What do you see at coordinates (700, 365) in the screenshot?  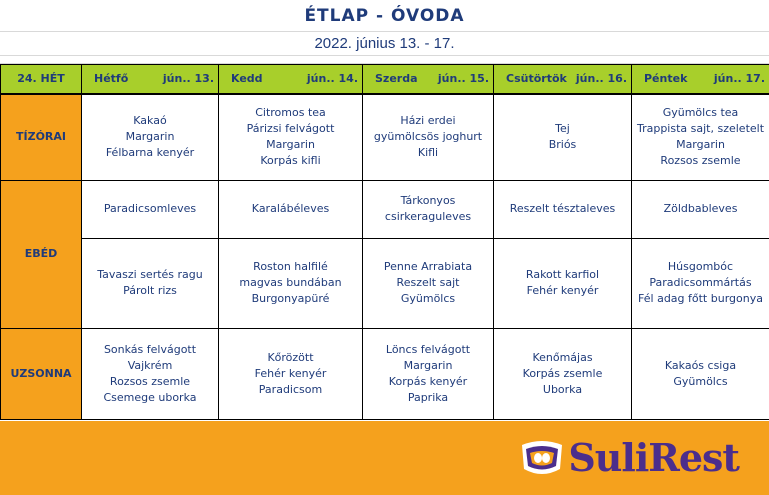 I see `menu-item: Kakaós csiga` at bounding box center [700, 365].